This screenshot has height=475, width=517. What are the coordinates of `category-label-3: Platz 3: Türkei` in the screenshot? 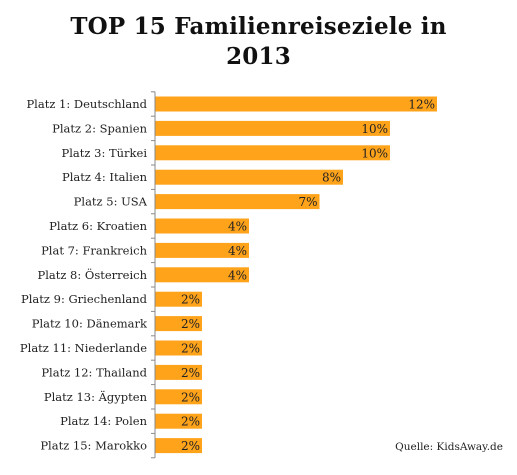 It's located at (105, 153).